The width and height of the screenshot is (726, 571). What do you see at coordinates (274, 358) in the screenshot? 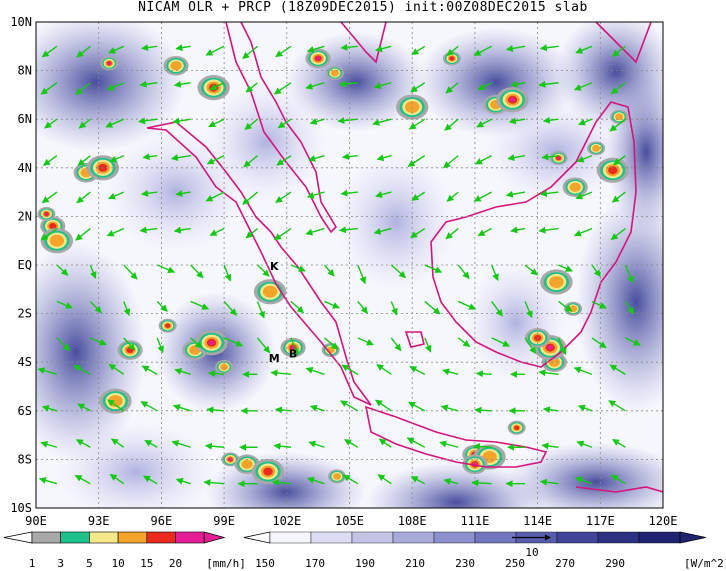
I see `station-label: M` at bounding box center [274, 358].